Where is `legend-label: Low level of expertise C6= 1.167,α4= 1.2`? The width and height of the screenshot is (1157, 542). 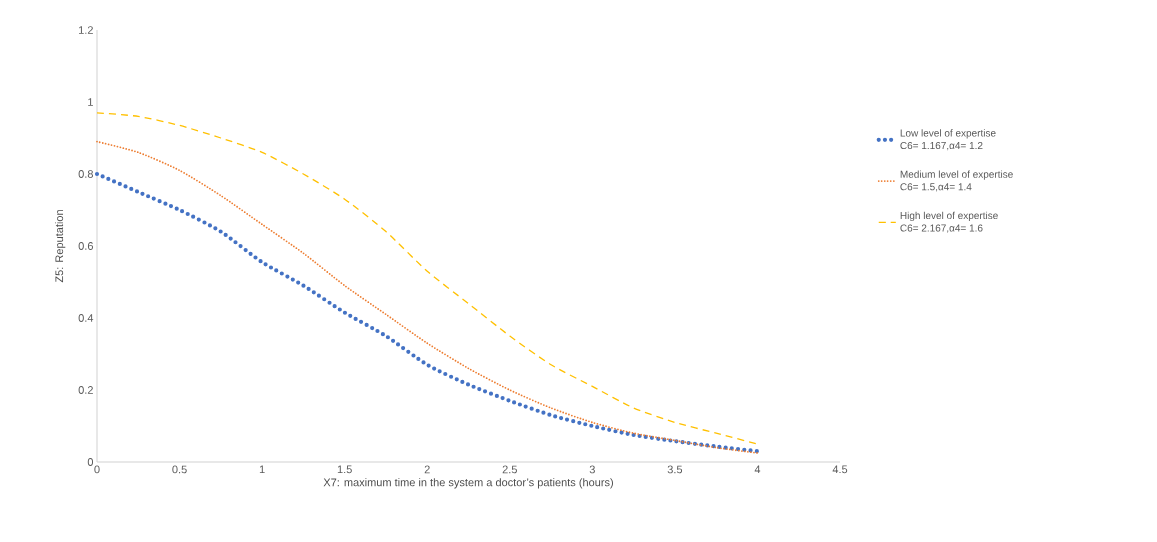 legend-label: Low level of expertise C6= 1.167,α4= 1.2 is located at coordinates (948, 140).